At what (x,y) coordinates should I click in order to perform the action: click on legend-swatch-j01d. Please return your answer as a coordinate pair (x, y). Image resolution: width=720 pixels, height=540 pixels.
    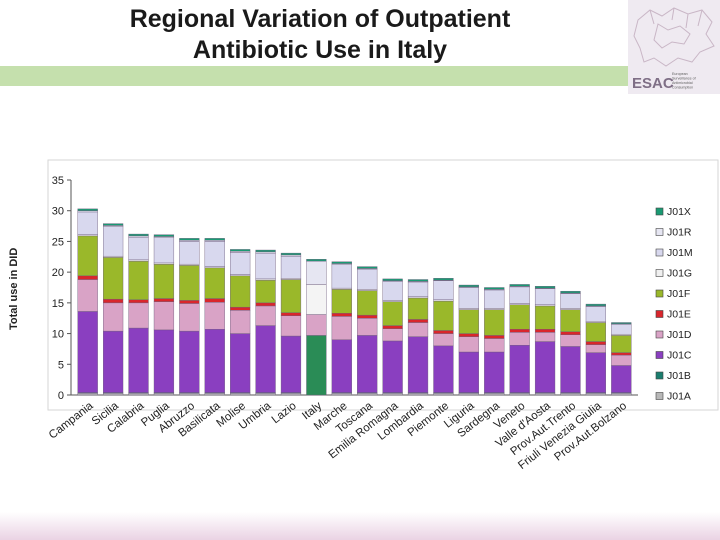
    Looking at the image, I should click on (659, 334).